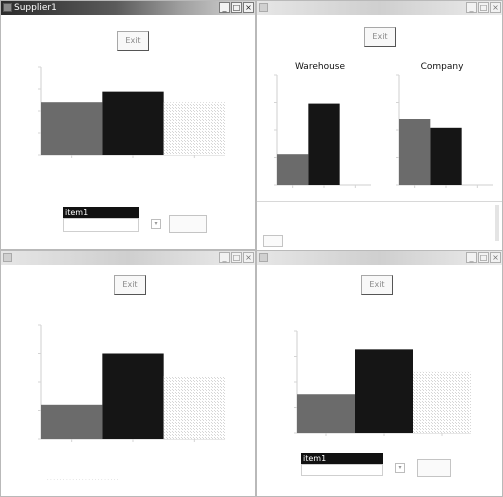  What do you see at coordinates (273, 241) in the screenshot?
I see `text-field` at bounding box center [273, 241].